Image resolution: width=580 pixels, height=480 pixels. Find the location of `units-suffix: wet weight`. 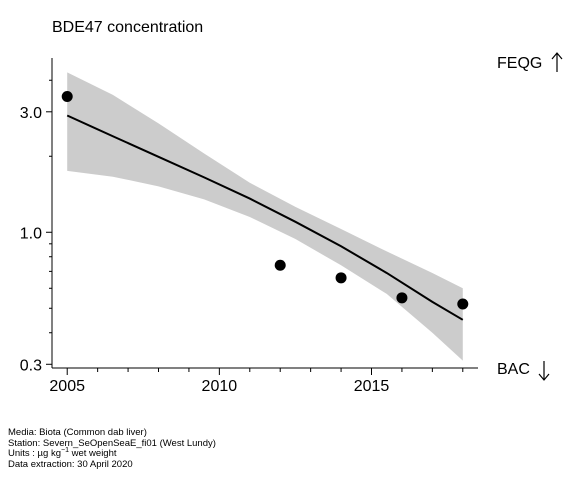

units-suffix: wet weight is located at coordinates (92, 453).